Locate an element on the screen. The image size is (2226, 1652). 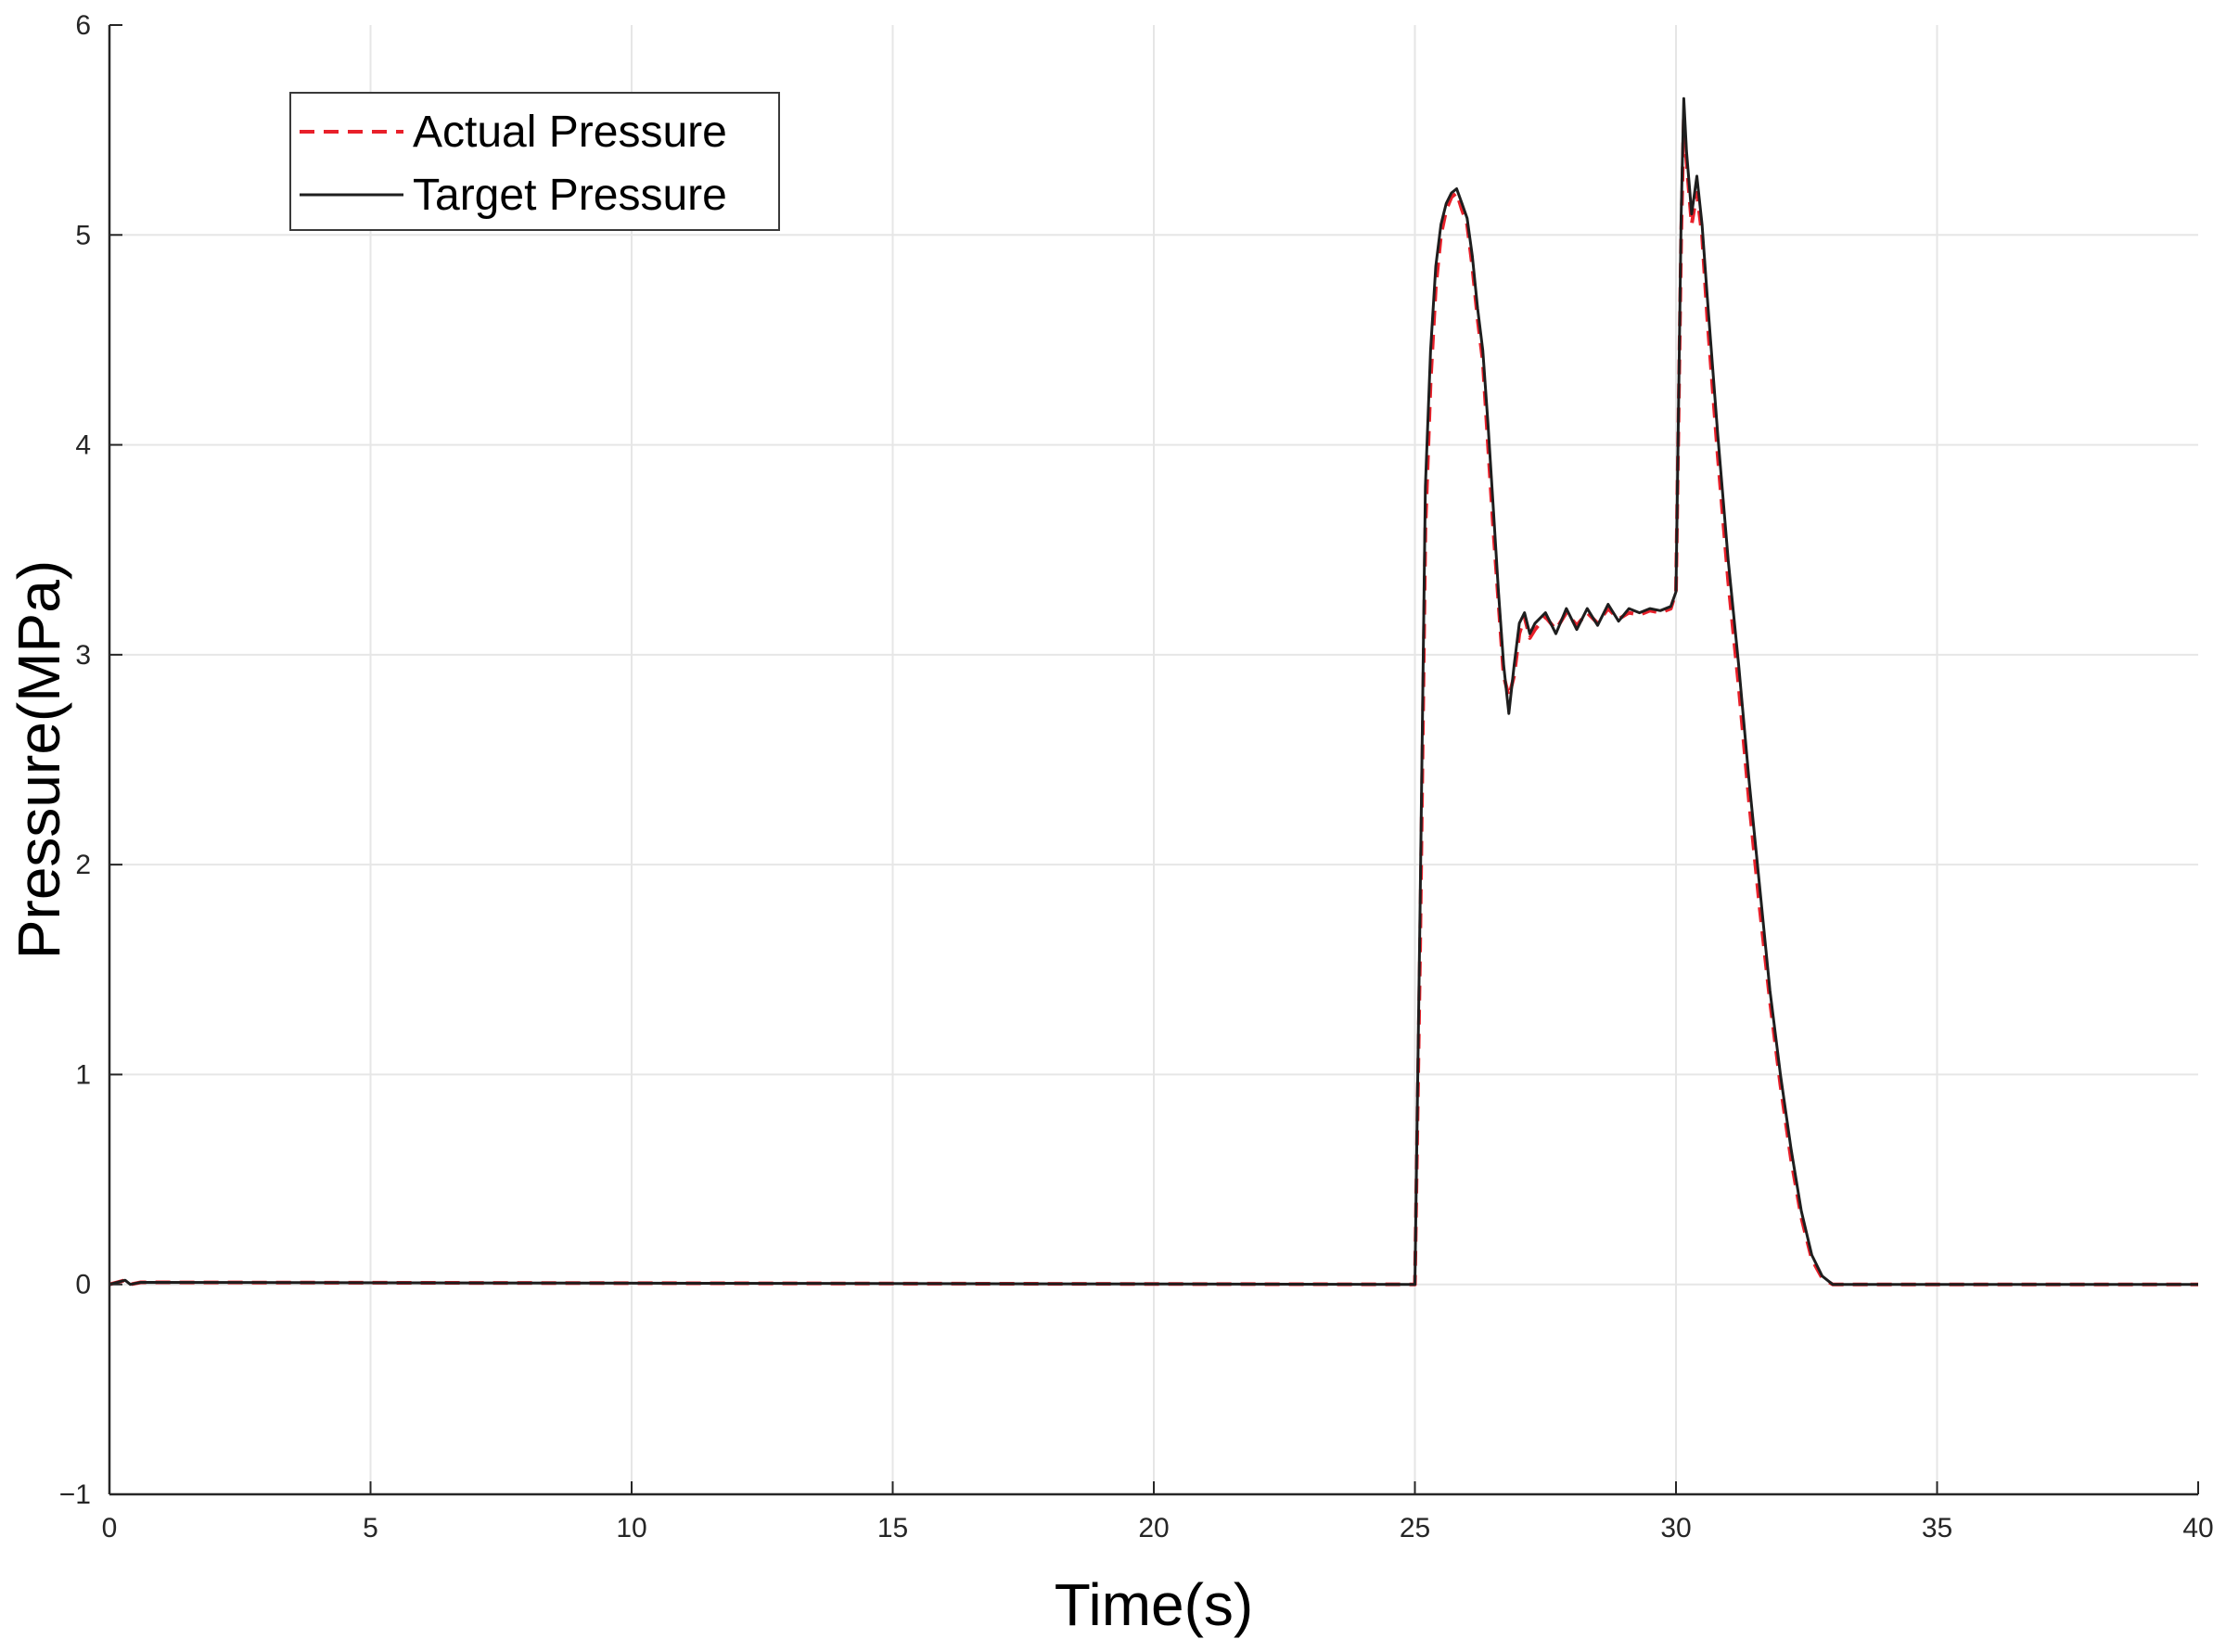
x-tick-label: 25 is located at coordinates (1415, 1528).